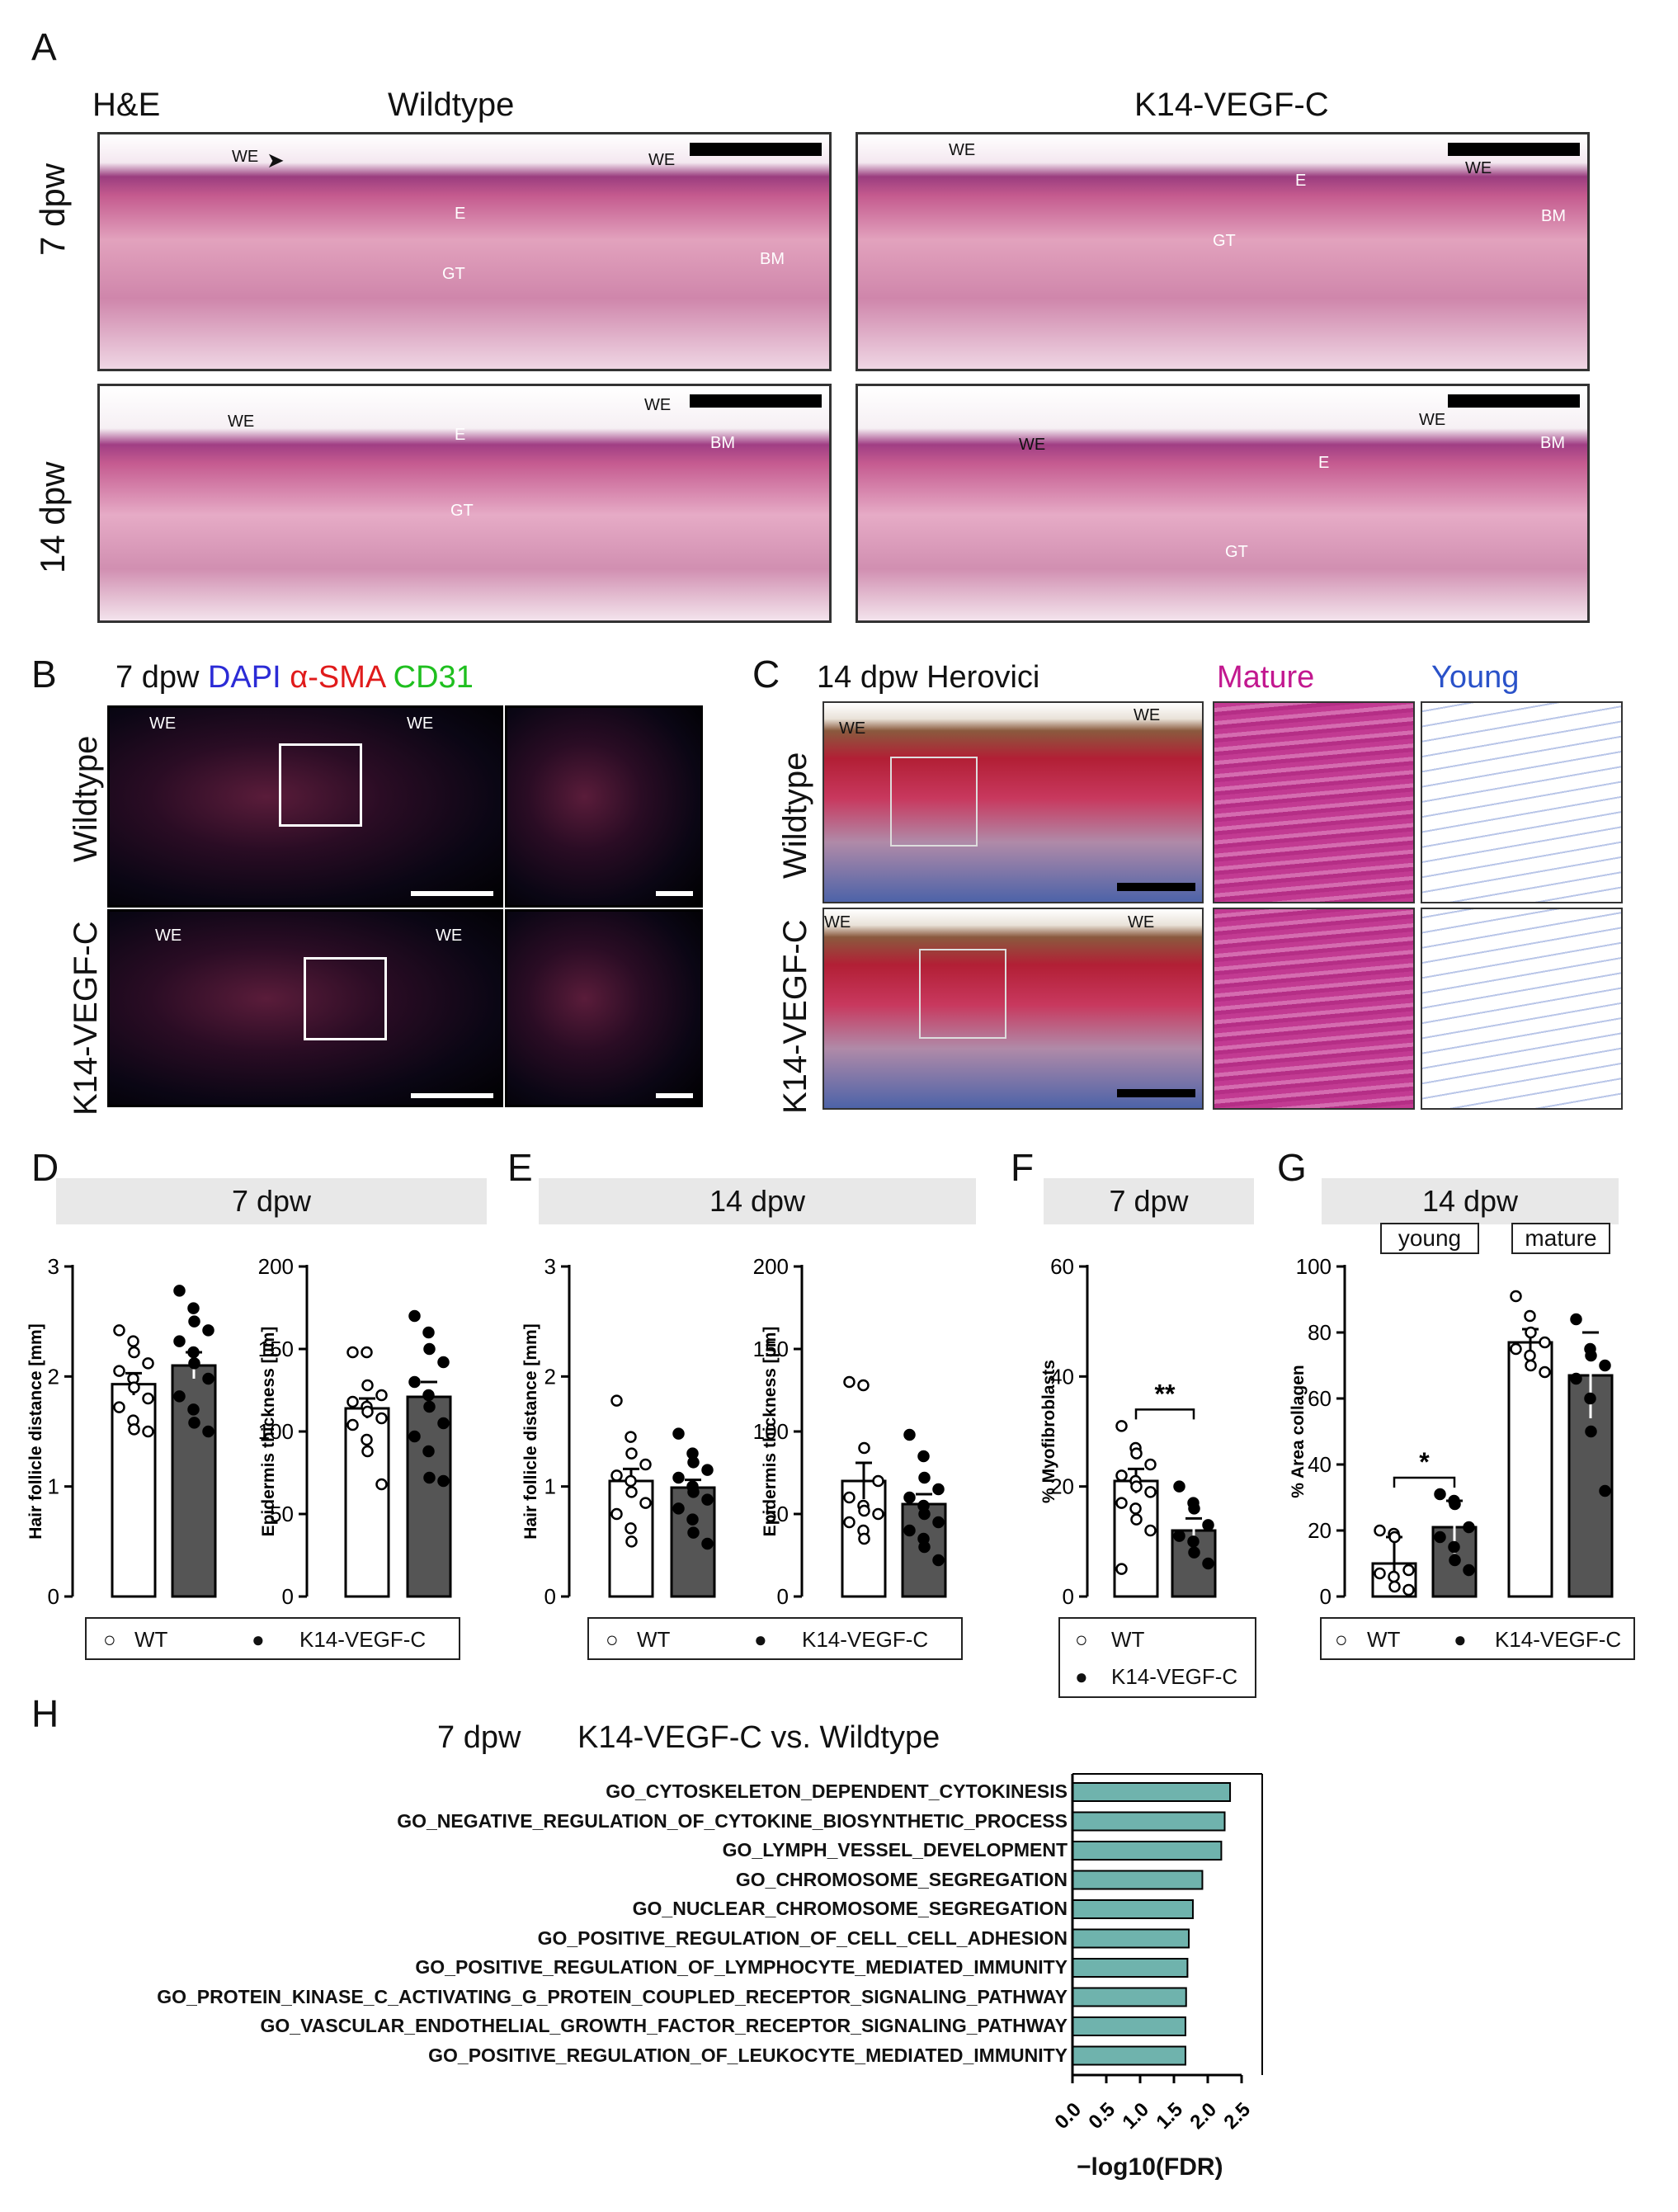  Describe the element at coordinates (345, 999) in the screenshot. I see `zoom-box` at that location.